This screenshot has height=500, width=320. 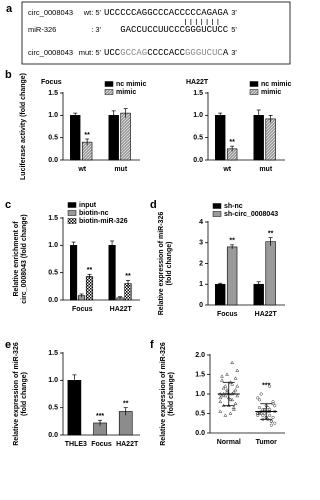 What do you see at coordinates (233, 206) in the screenshot?
I see `legend-label: sh-nc` at bounding box center [233, 206].